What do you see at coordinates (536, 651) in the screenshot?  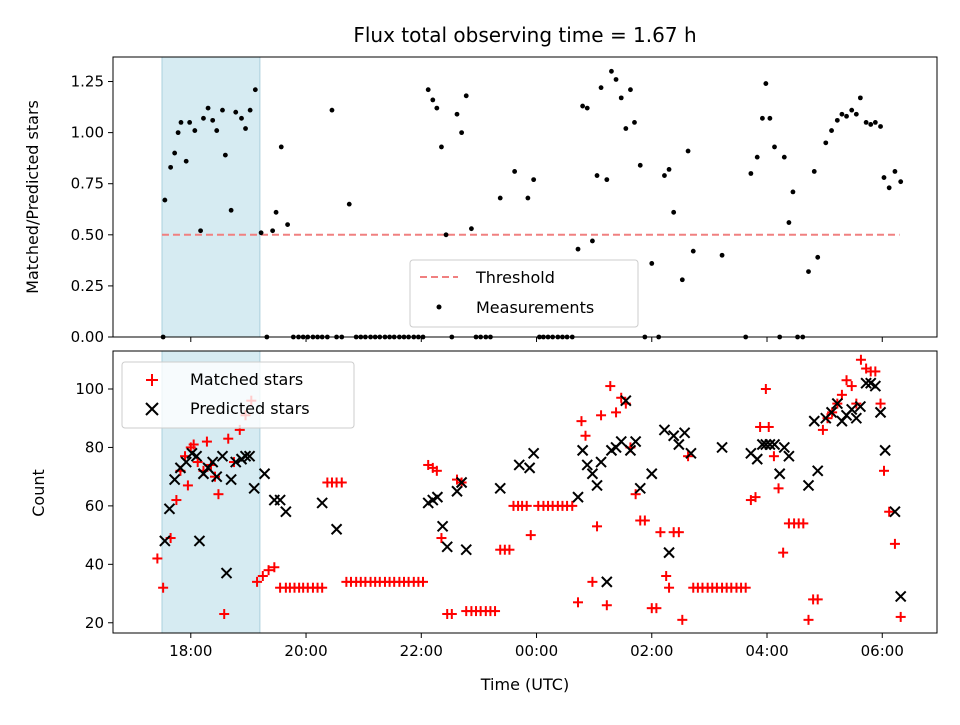 I see `bottom-x-tick-label: 00:00` at bounding box center [536, 651].